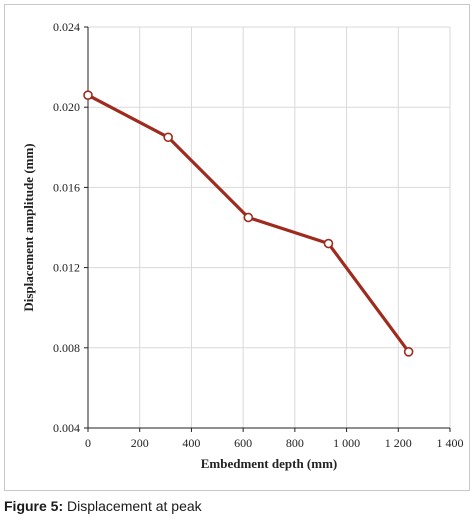  What do you see at coordinates (346, 443) in the screenshot?
I see `x-tick-label-5: 1 000` at bounding box center [346, 443].